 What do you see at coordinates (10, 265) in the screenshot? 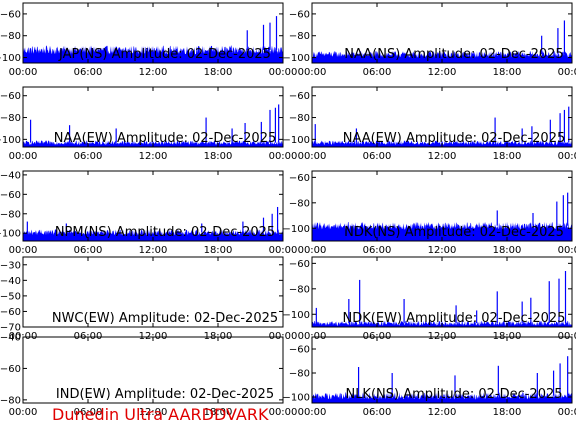
I see `y-tick-label: −30` at bounding box center [10, 265].